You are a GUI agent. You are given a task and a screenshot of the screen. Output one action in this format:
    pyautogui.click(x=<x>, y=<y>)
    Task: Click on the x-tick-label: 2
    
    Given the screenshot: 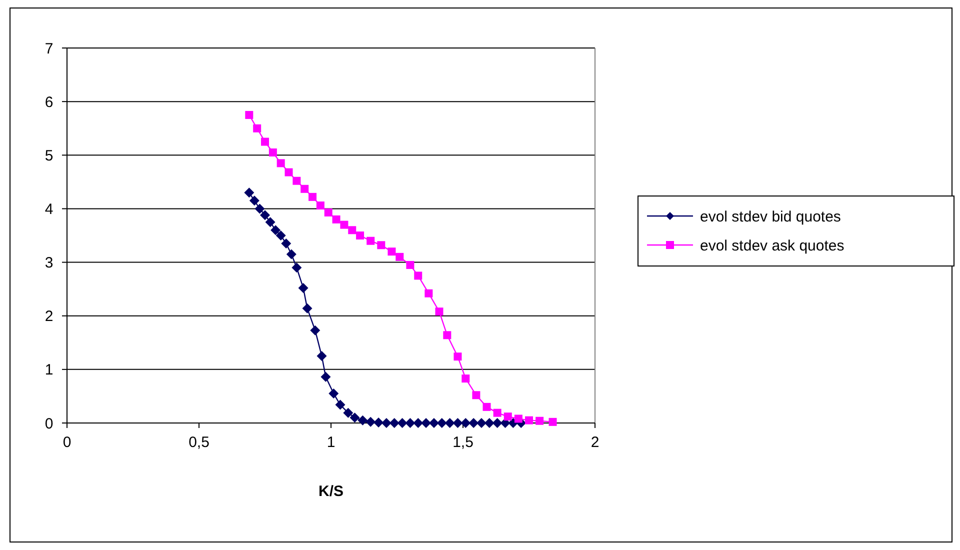 What is the action you would take?
    pyautogui.click(x=595, y=442)
    